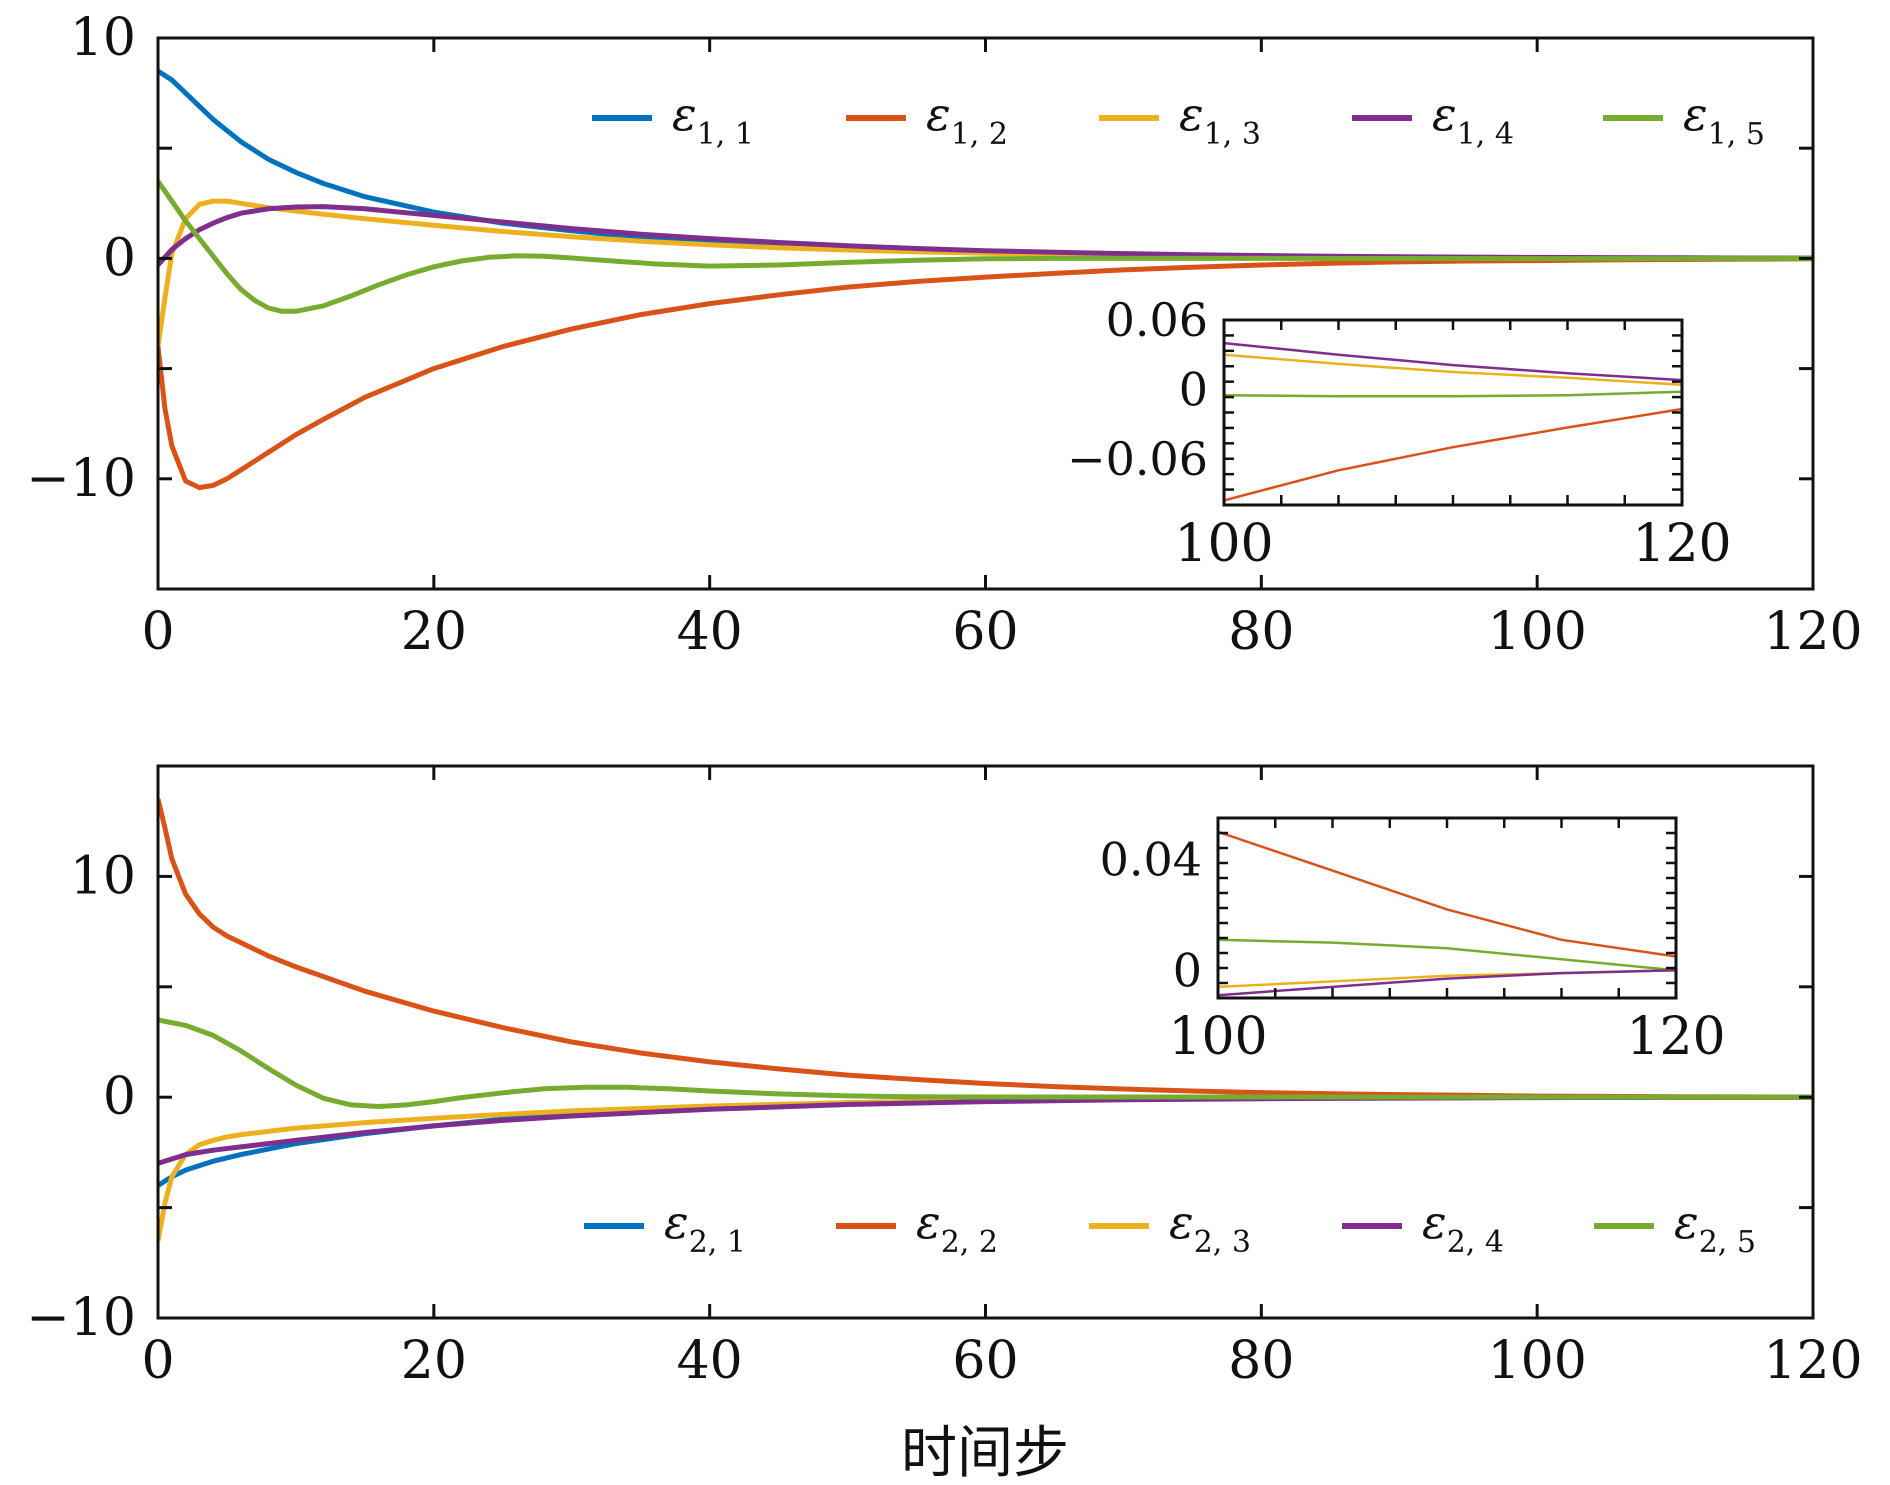  I want to click on inset: 100 120 0.04 0, so click(1413, 941).